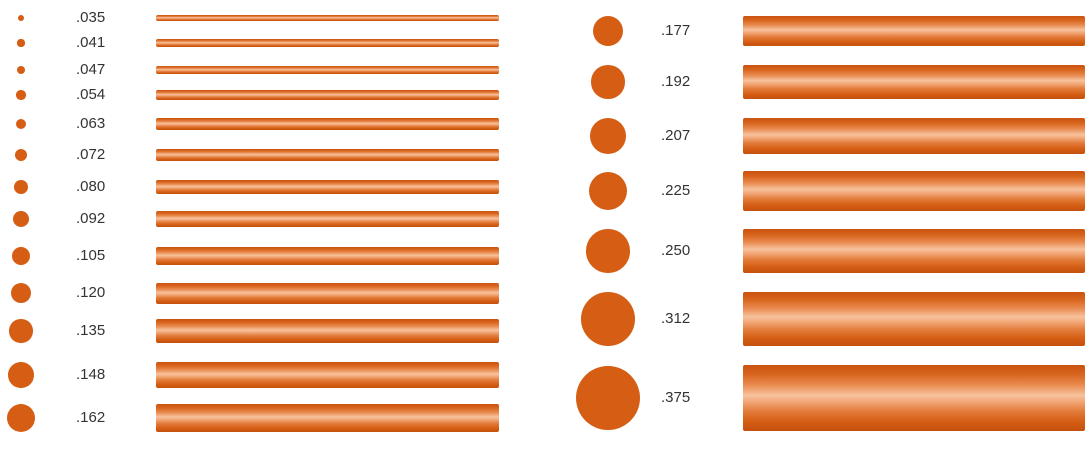 The image size is (1089, 451). I want to click on gauge-size-label: .250, so click(676, 250).